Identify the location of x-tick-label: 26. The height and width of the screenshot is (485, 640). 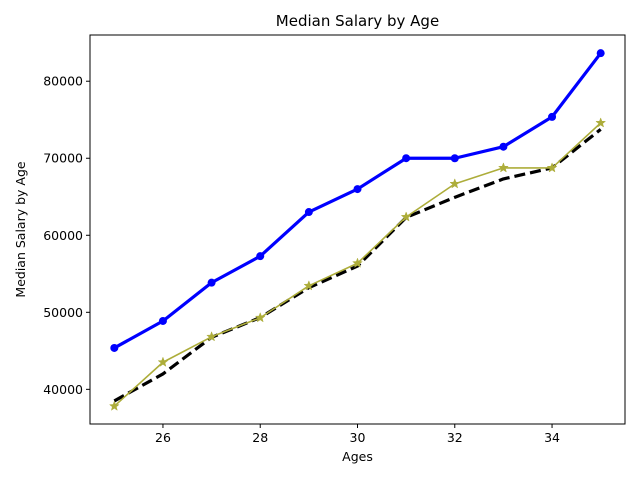
(163, 437).